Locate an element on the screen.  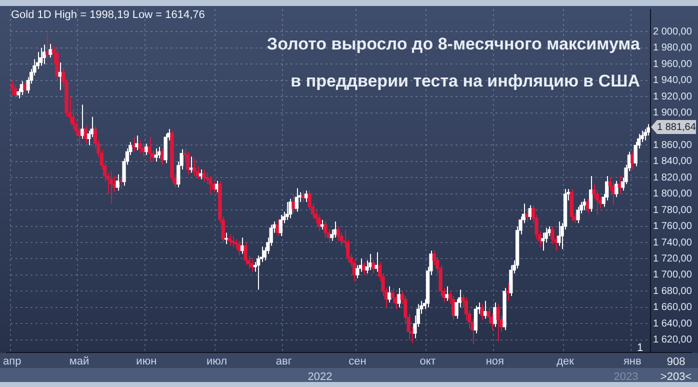
x-tick-label: окт is located at coordinates (428, 362).